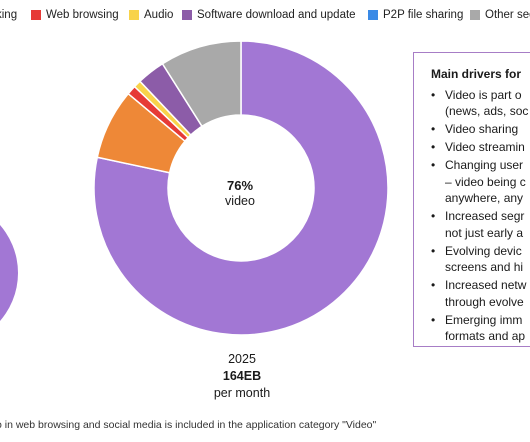 This screenshot has width=530, height=442. I want to click on legend-item-software: Software download and update, so click(269, 15).